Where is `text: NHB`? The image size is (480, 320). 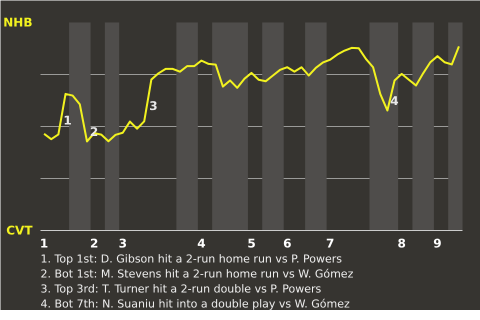 text: NHB is located at coordinates (17, 23).